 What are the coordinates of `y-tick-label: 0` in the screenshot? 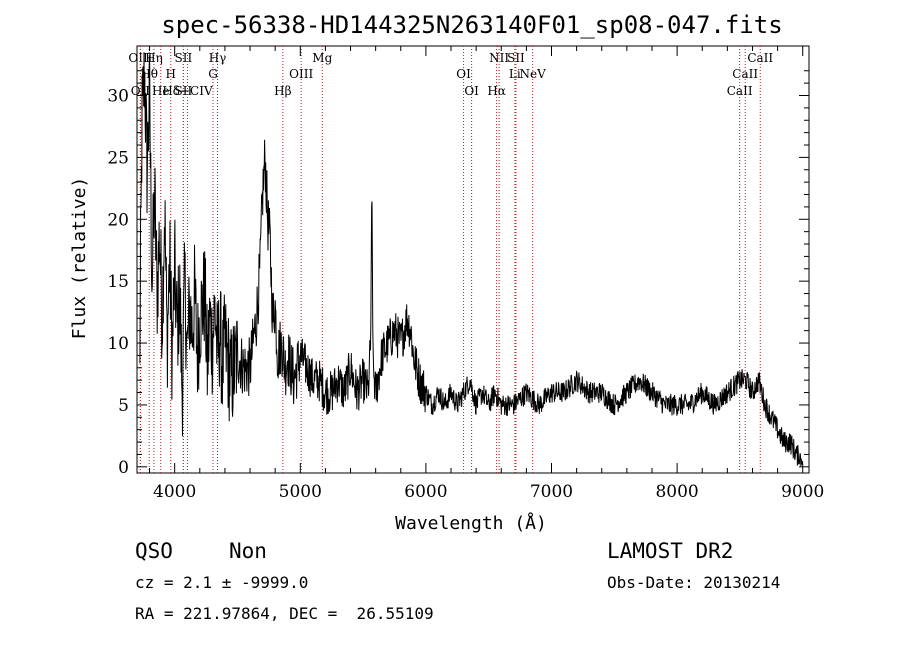 It's located at (123, 468).